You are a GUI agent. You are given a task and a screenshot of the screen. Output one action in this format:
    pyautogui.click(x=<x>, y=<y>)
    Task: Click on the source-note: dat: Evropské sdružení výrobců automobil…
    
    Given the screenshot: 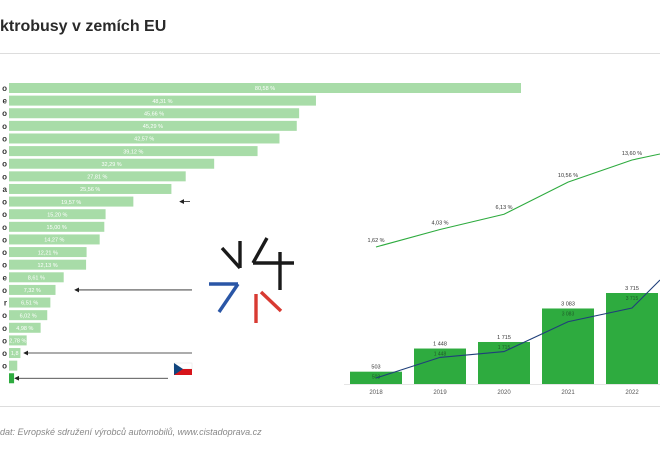 What is the action you would take?
    pyautogui.click(x=131, y=432)
    